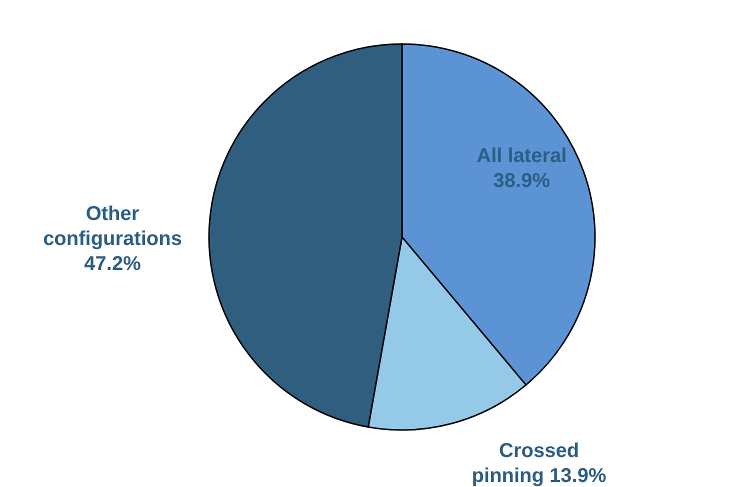  Describe the element at coordinates (521, 155) in the screenshot. I see `slice-label: All lateral` at that location.